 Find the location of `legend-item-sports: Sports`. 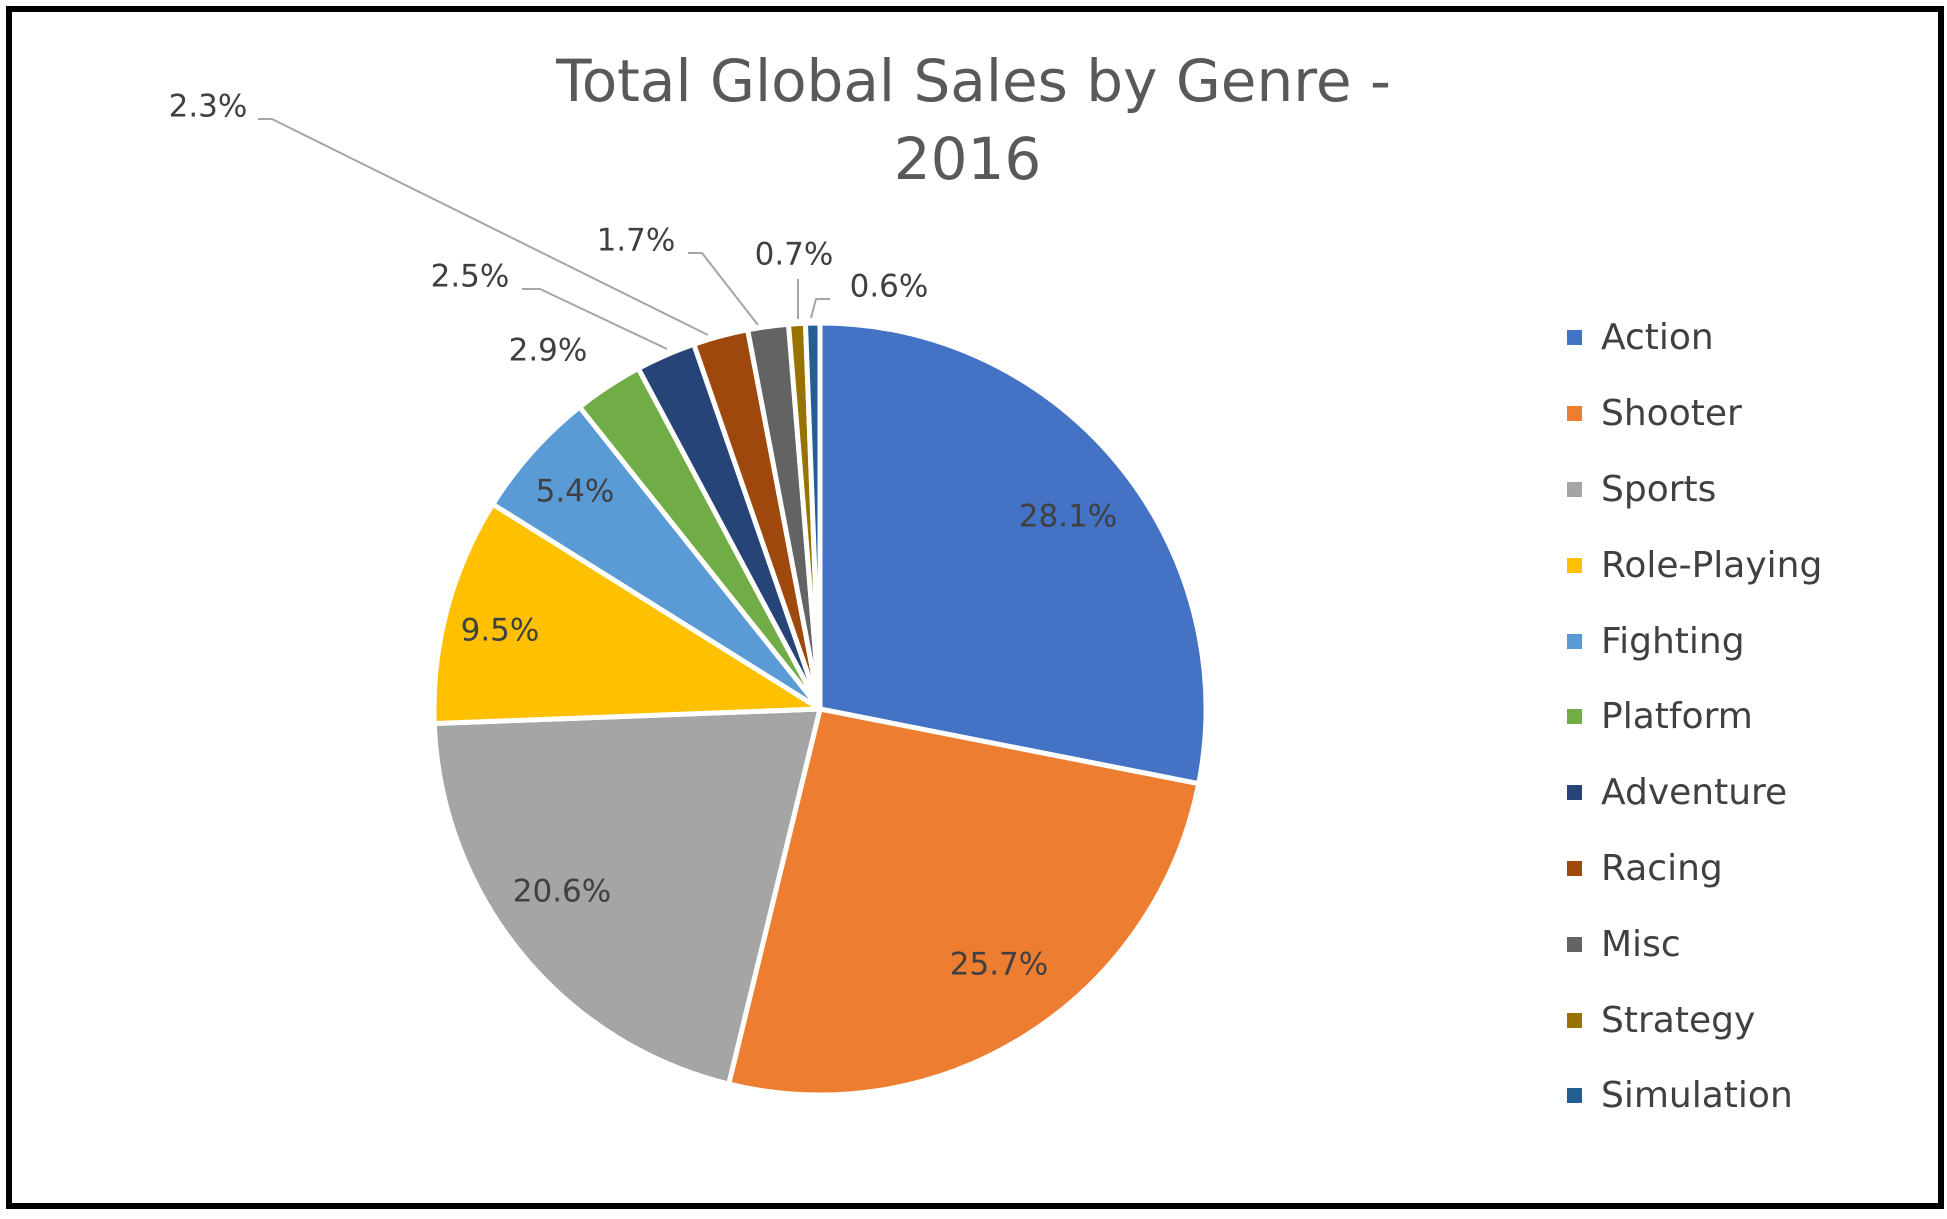

legend-item-sports: Sports is located at coordinates (1694, 490).